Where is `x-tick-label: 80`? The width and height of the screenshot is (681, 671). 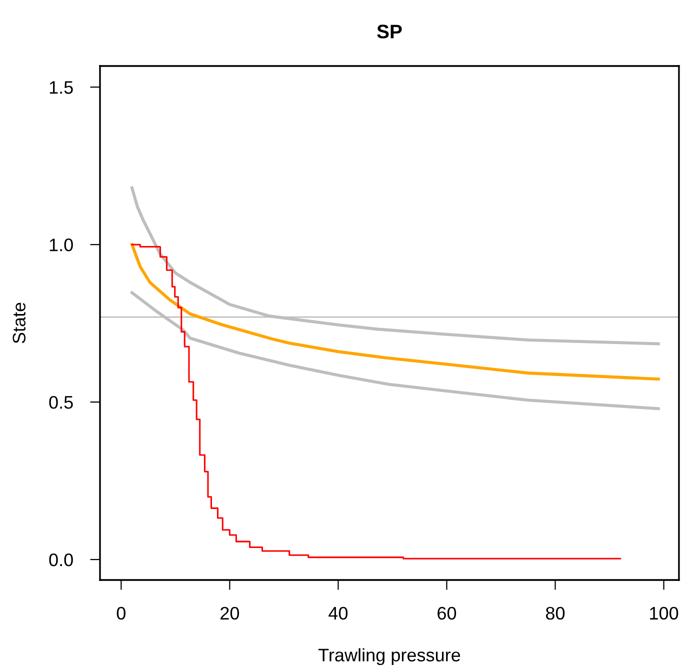
x-tick-label: 80 is located at coordinates (555, 613).